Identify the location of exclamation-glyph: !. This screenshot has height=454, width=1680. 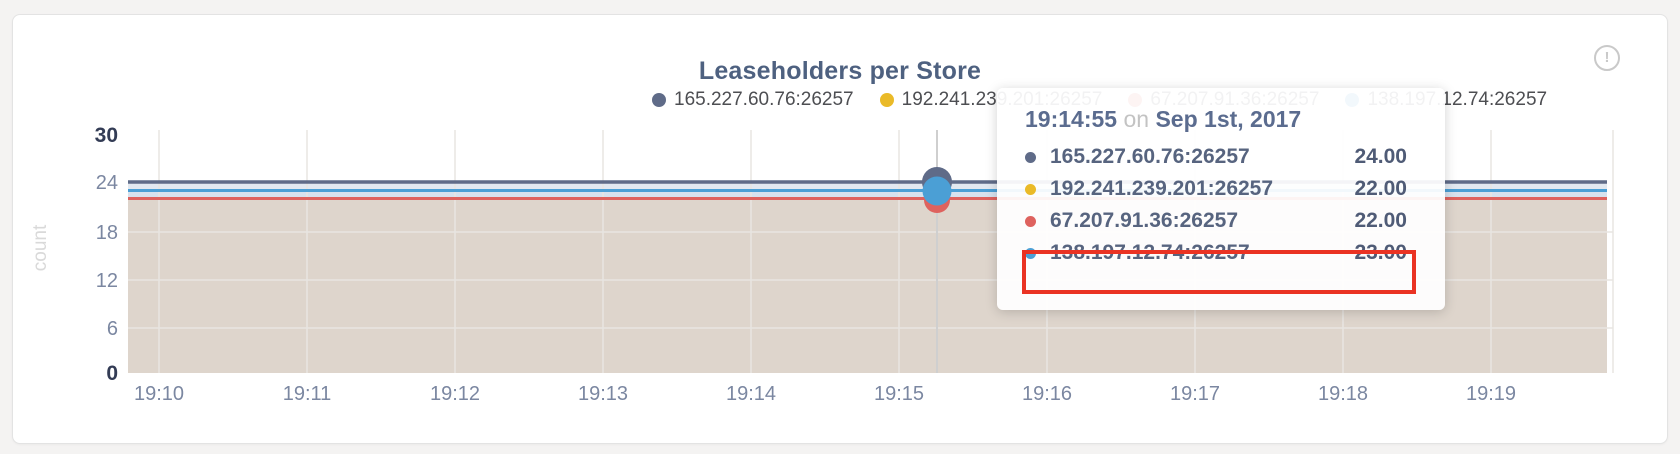
(1607, 57).